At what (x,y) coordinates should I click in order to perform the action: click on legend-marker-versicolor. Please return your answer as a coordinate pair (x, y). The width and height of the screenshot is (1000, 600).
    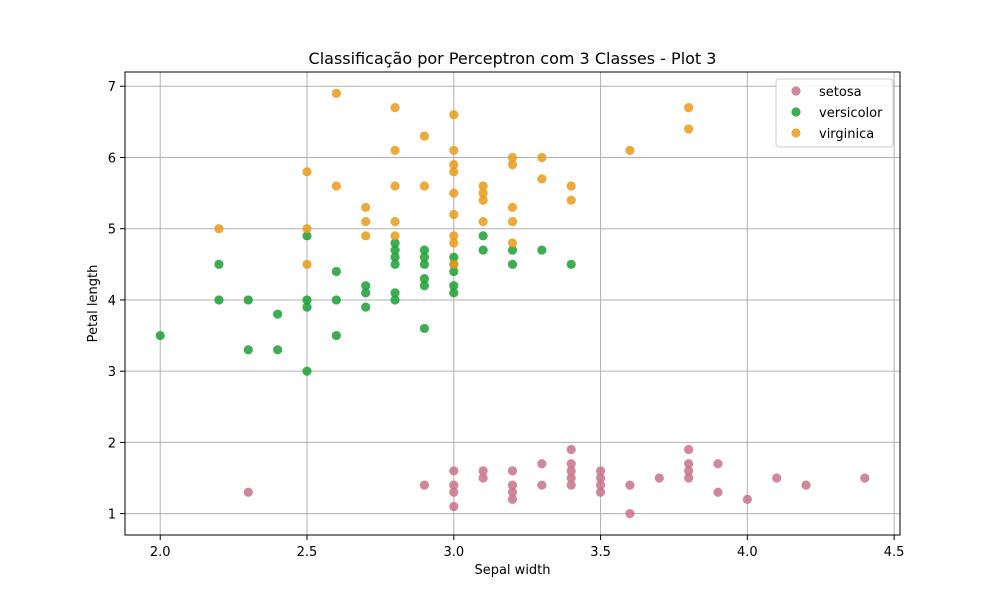
    Looking at the image, I should click on (796, 112).